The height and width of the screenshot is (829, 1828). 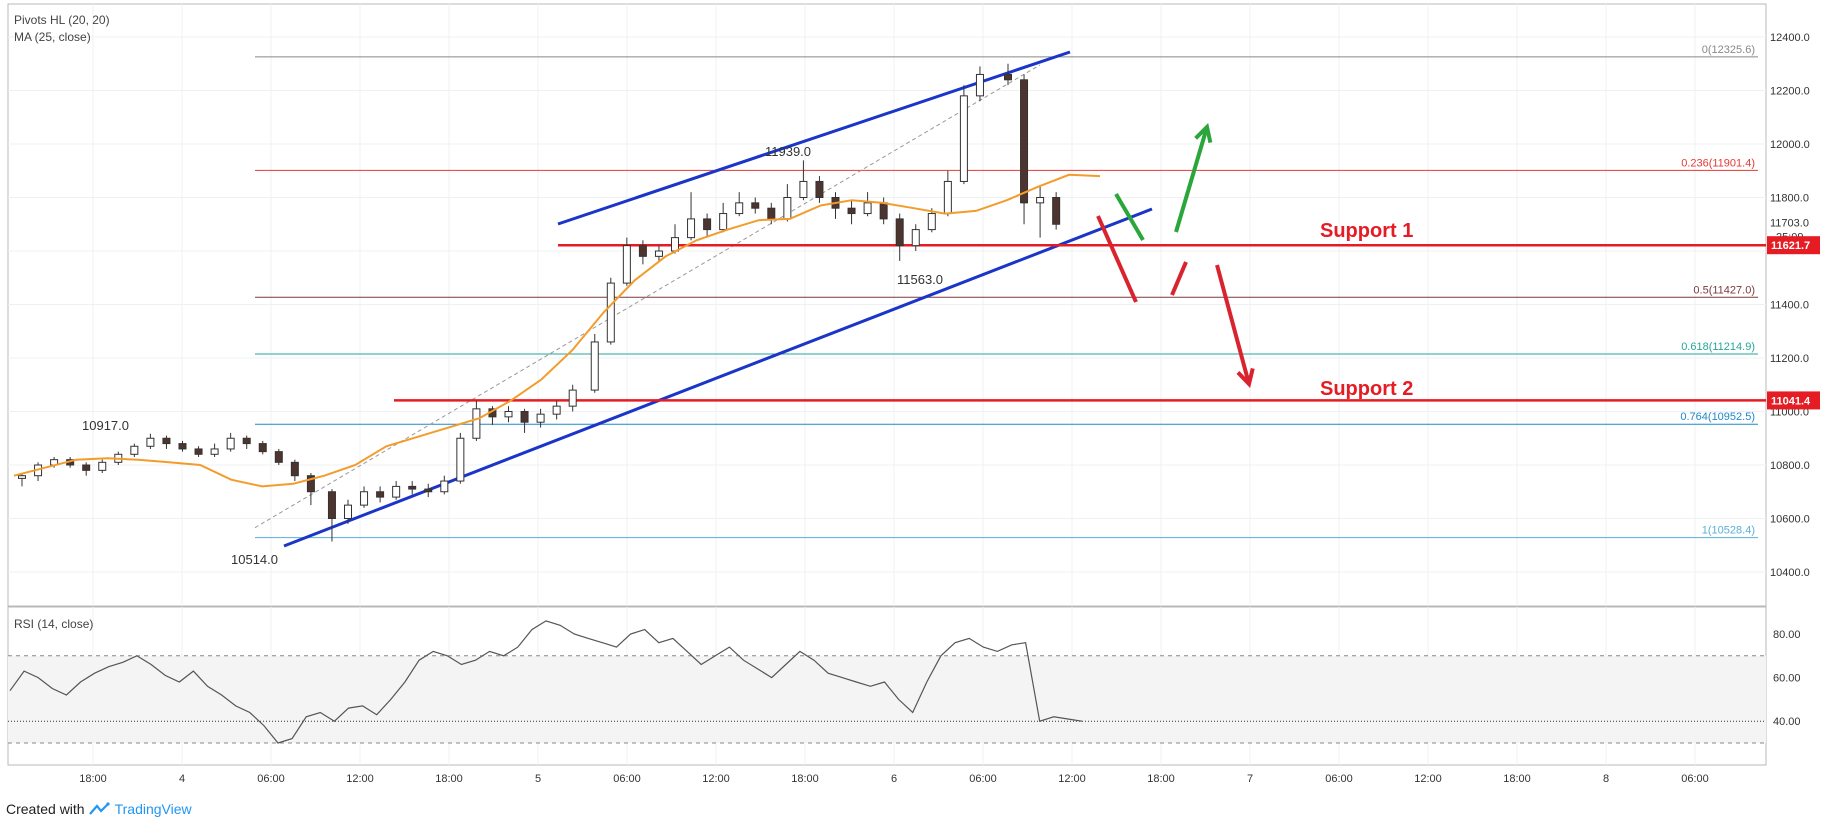 What do you see at coordinates (920, 279) in the screenshot?
I see `pivot-label: 11563.0` at bounding box center [920, 279].